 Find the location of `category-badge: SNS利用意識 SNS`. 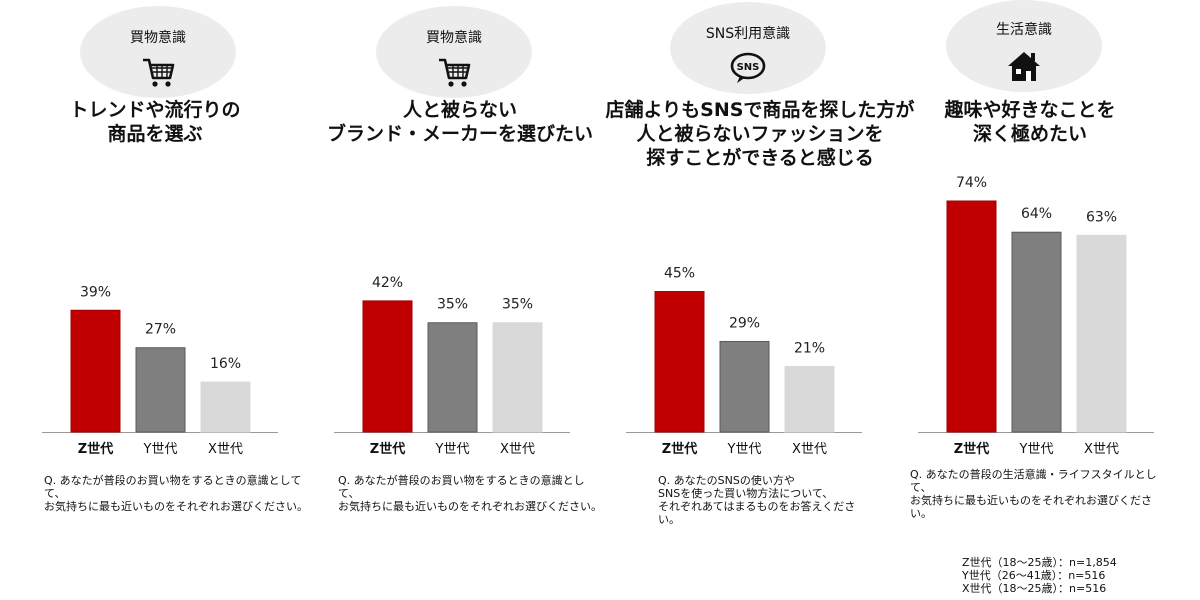

category-badge: SNS利用意識 SNS is located at coordinates (748, 48).